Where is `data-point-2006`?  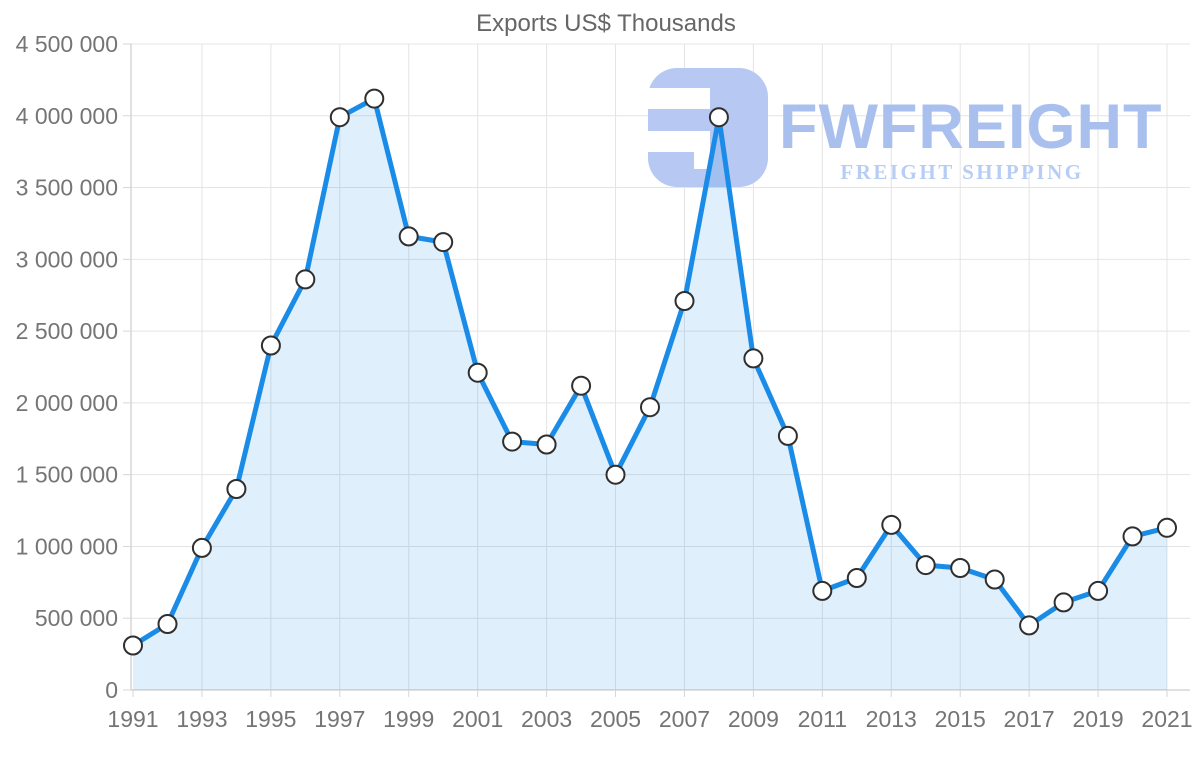 data-point-2006 is located at coordinates (650, 407).